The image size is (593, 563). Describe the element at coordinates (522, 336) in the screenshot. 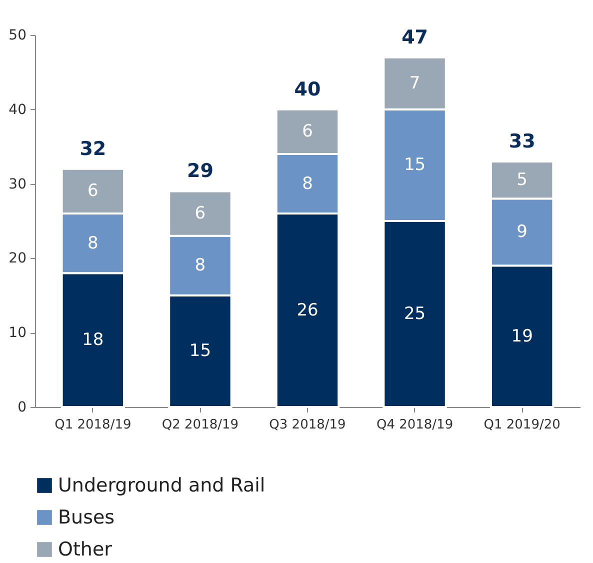

I see `data-label: 19` at that location.